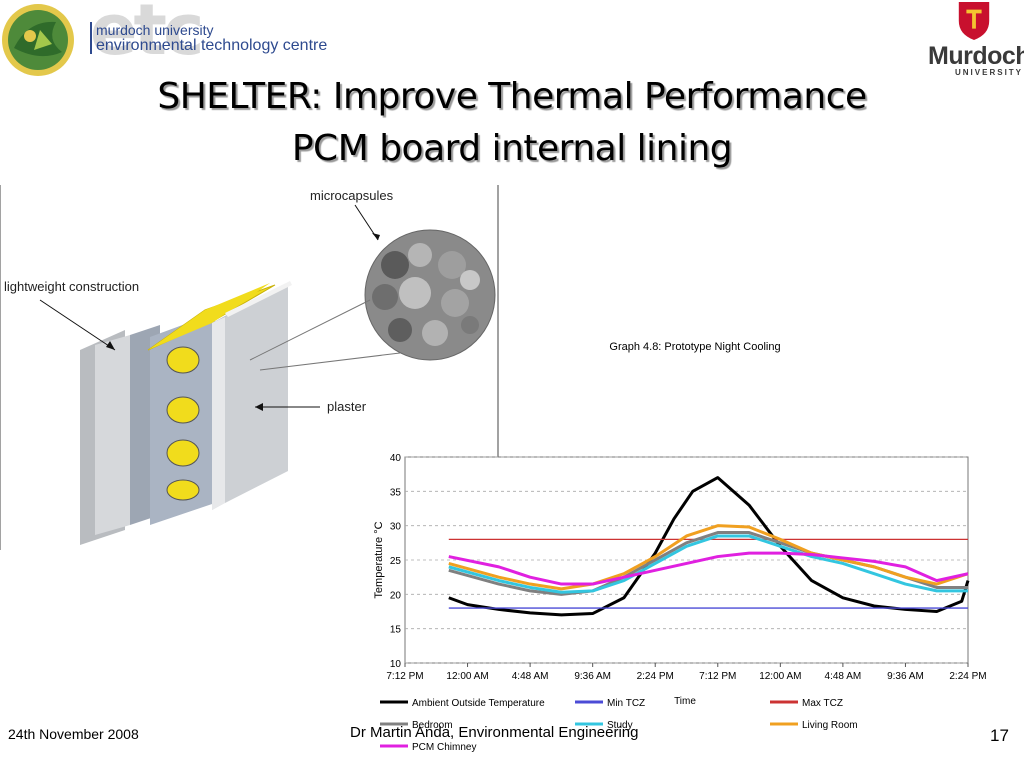 This screenshot has width=1024, height=768. I want to click on slide-title: SHELTER: Improve Thermal Performance, so click(512, 96).